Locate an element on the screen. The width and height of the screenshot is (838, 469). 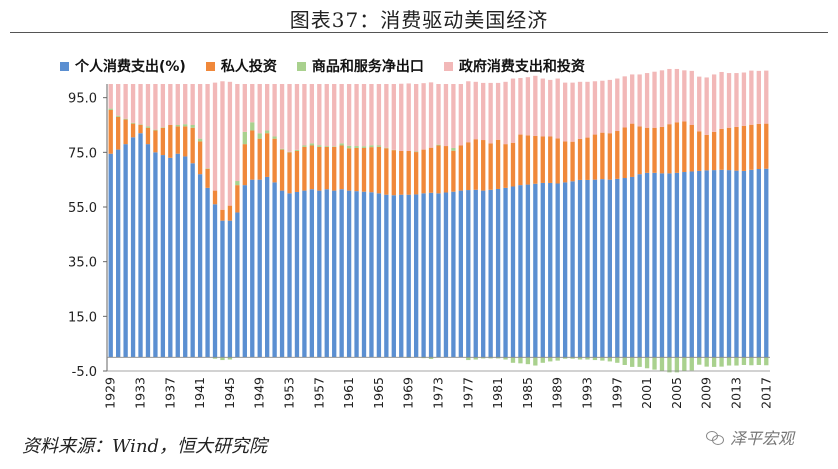
legend: 个人消费支出(%) 私人投资 商品和服务净出口 政府消费支出和投资 is located at coordinates (332, 66).